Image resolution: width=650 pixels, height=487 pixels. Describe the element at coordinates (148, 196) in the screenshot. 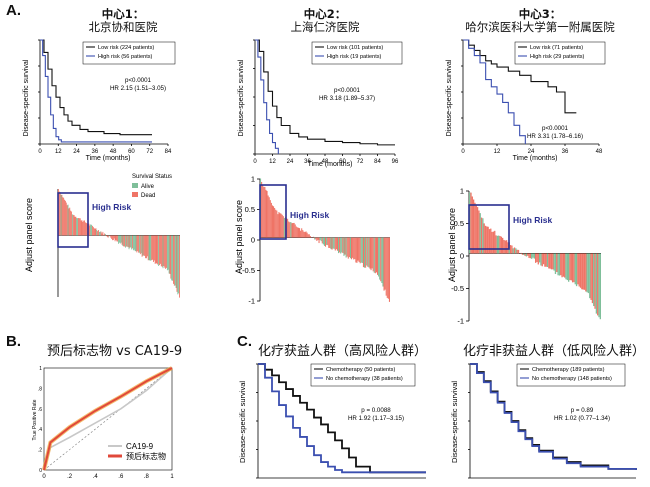

I see `legend-dead-label: Dead` at that location.